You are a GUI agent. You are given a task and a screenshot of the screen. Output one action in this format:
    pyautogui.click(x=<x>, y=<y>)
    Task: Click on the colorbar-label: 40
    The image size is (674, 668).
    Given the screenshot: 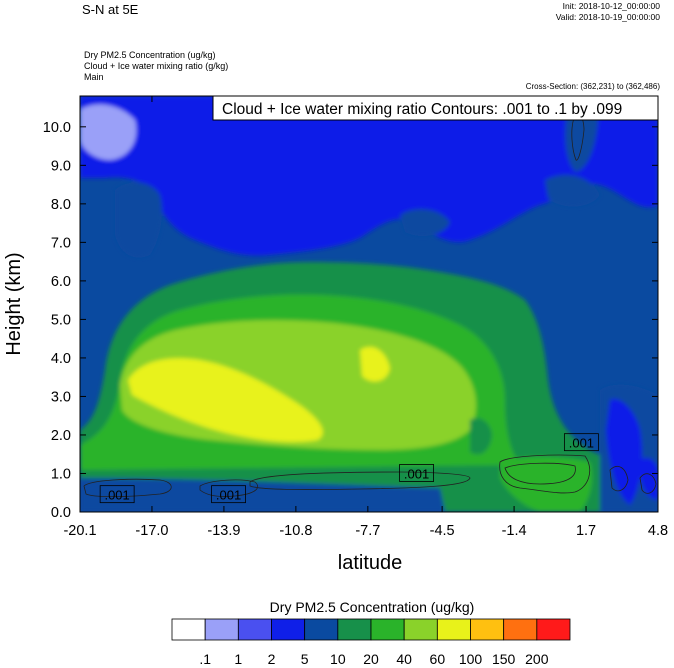 What is the action you would take?
    pyautogui.click(x=404, y=659)
    